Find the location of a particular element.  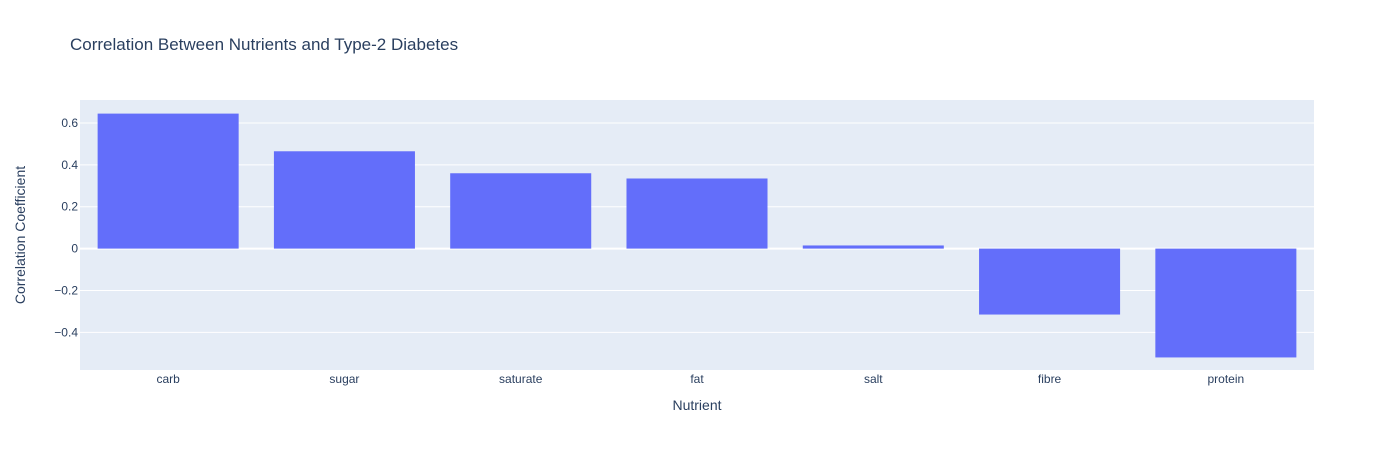

y-tick-label: 0.6 is located at coordinates (69, 123).